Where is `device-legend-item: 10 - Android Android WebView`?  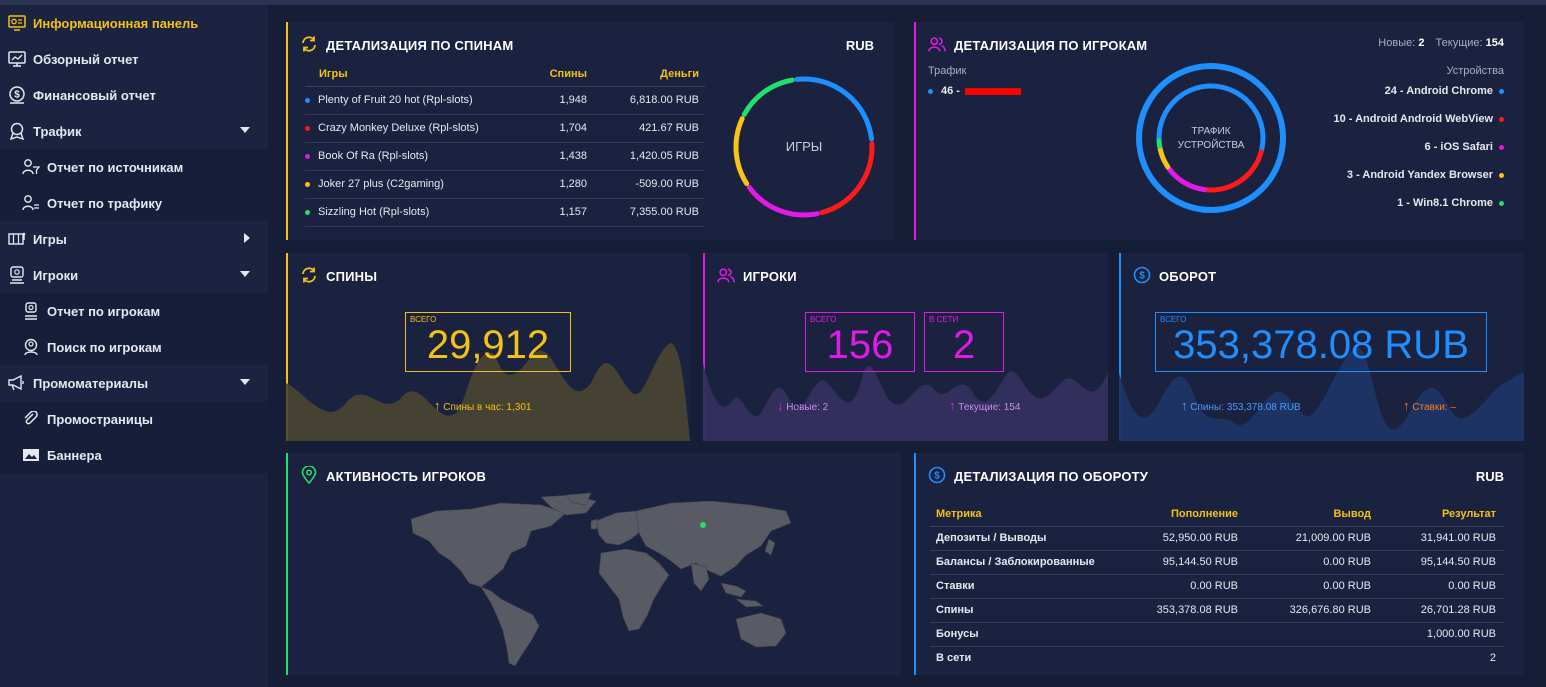
device-legend-item: 10 - Android Android WebView is located at coordinates (1418, 119).